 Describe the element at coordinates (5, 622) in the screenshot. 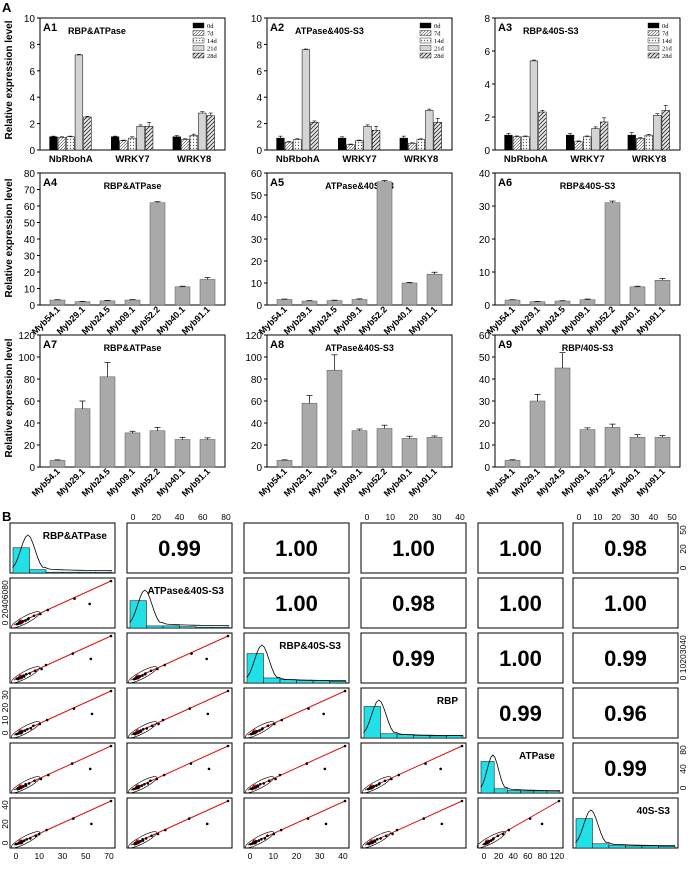

I see `matrix-left-tick: 0` at that location.